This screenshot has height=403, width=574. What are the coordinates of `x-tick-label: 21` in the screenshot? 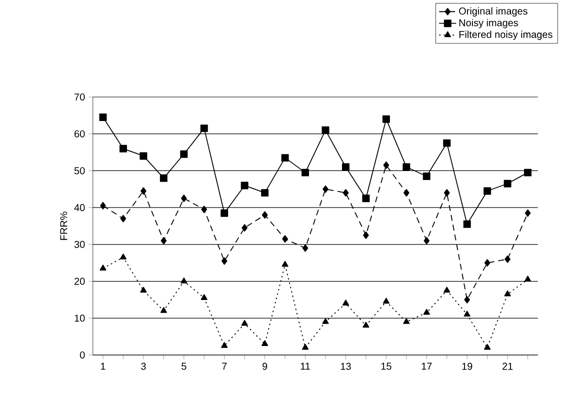 It's located at (507, 366).